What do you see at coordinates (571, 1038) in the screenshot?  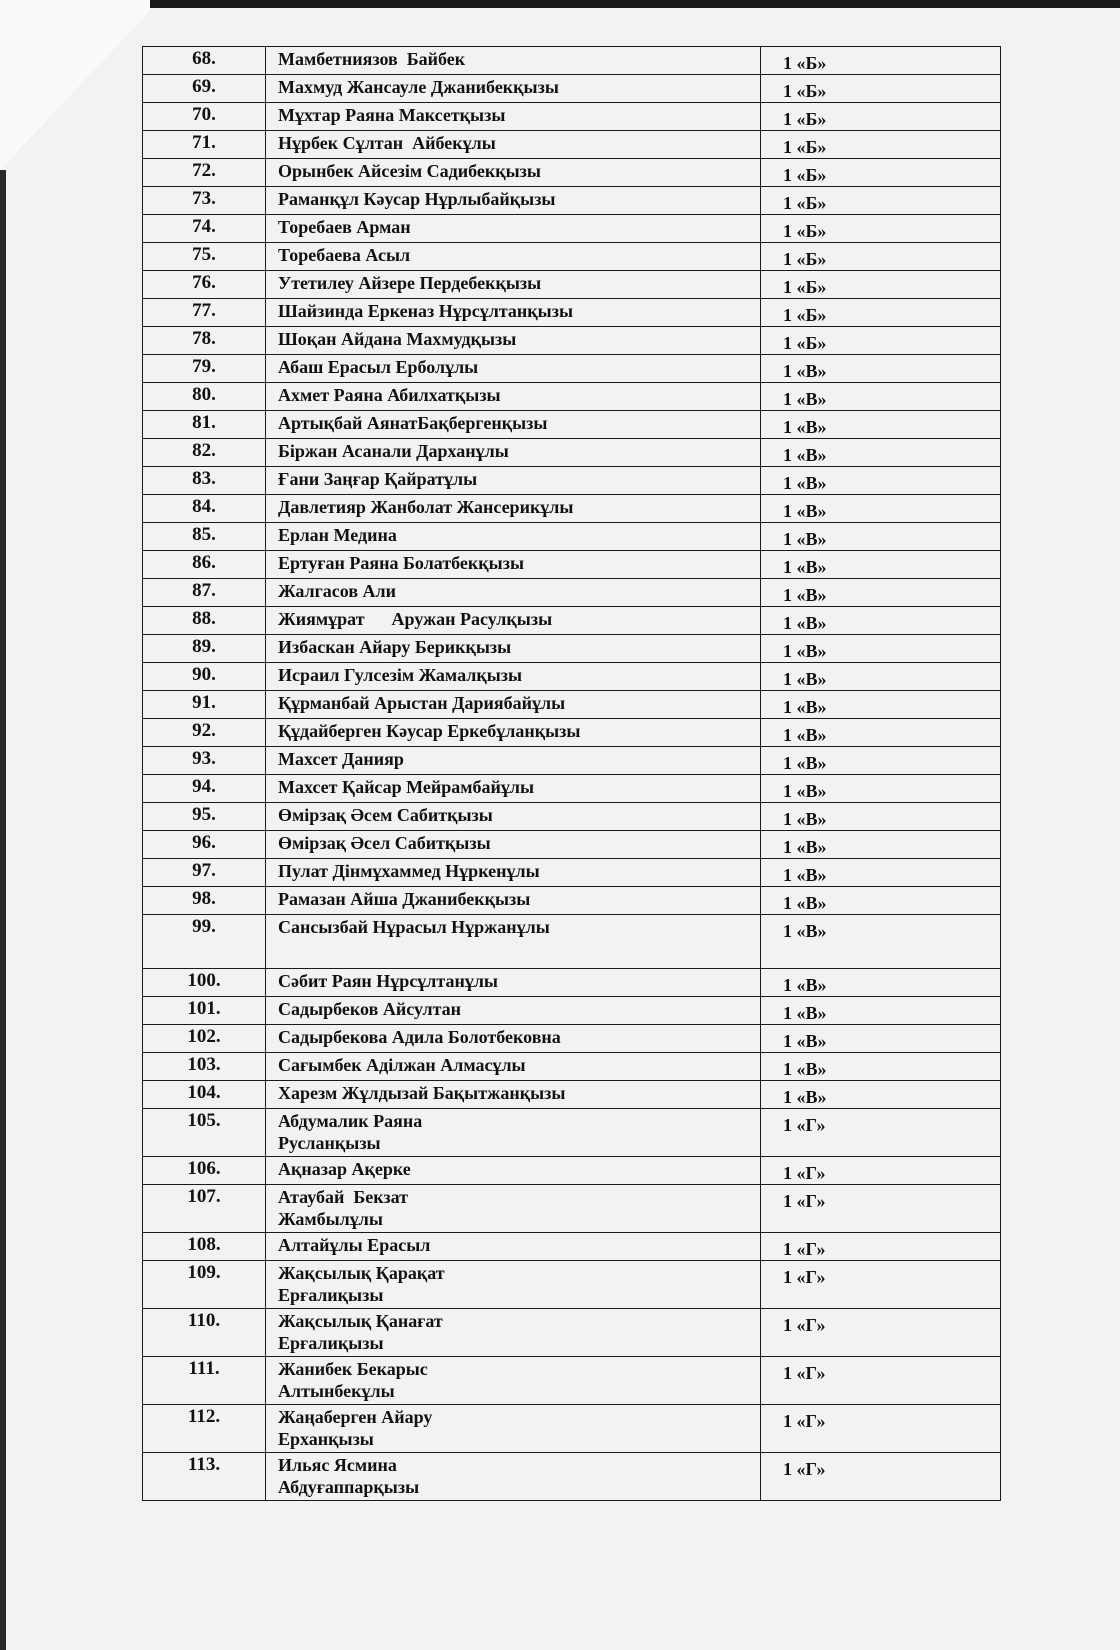 I see `table-row: 102. Садырбекова Адила Болотбековна 1 «В»` at bounding box center [571, 1038].